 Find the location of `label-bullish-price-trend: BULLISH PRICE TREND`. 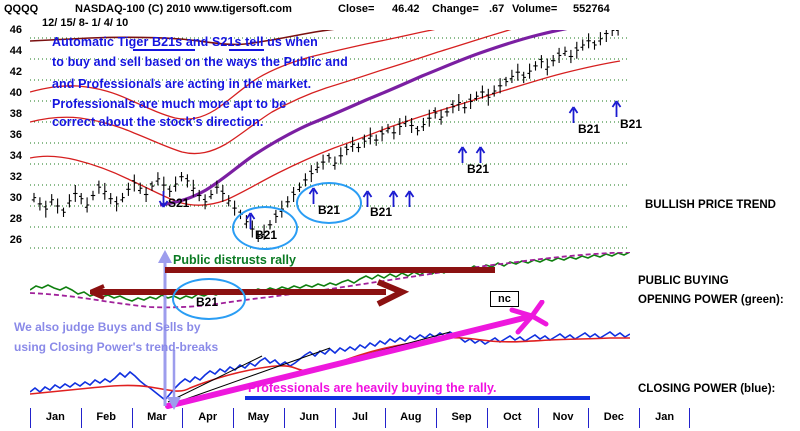

label-bullish-price-trend: BULLISH PRICE TREND is located at coordinates (710, 205).